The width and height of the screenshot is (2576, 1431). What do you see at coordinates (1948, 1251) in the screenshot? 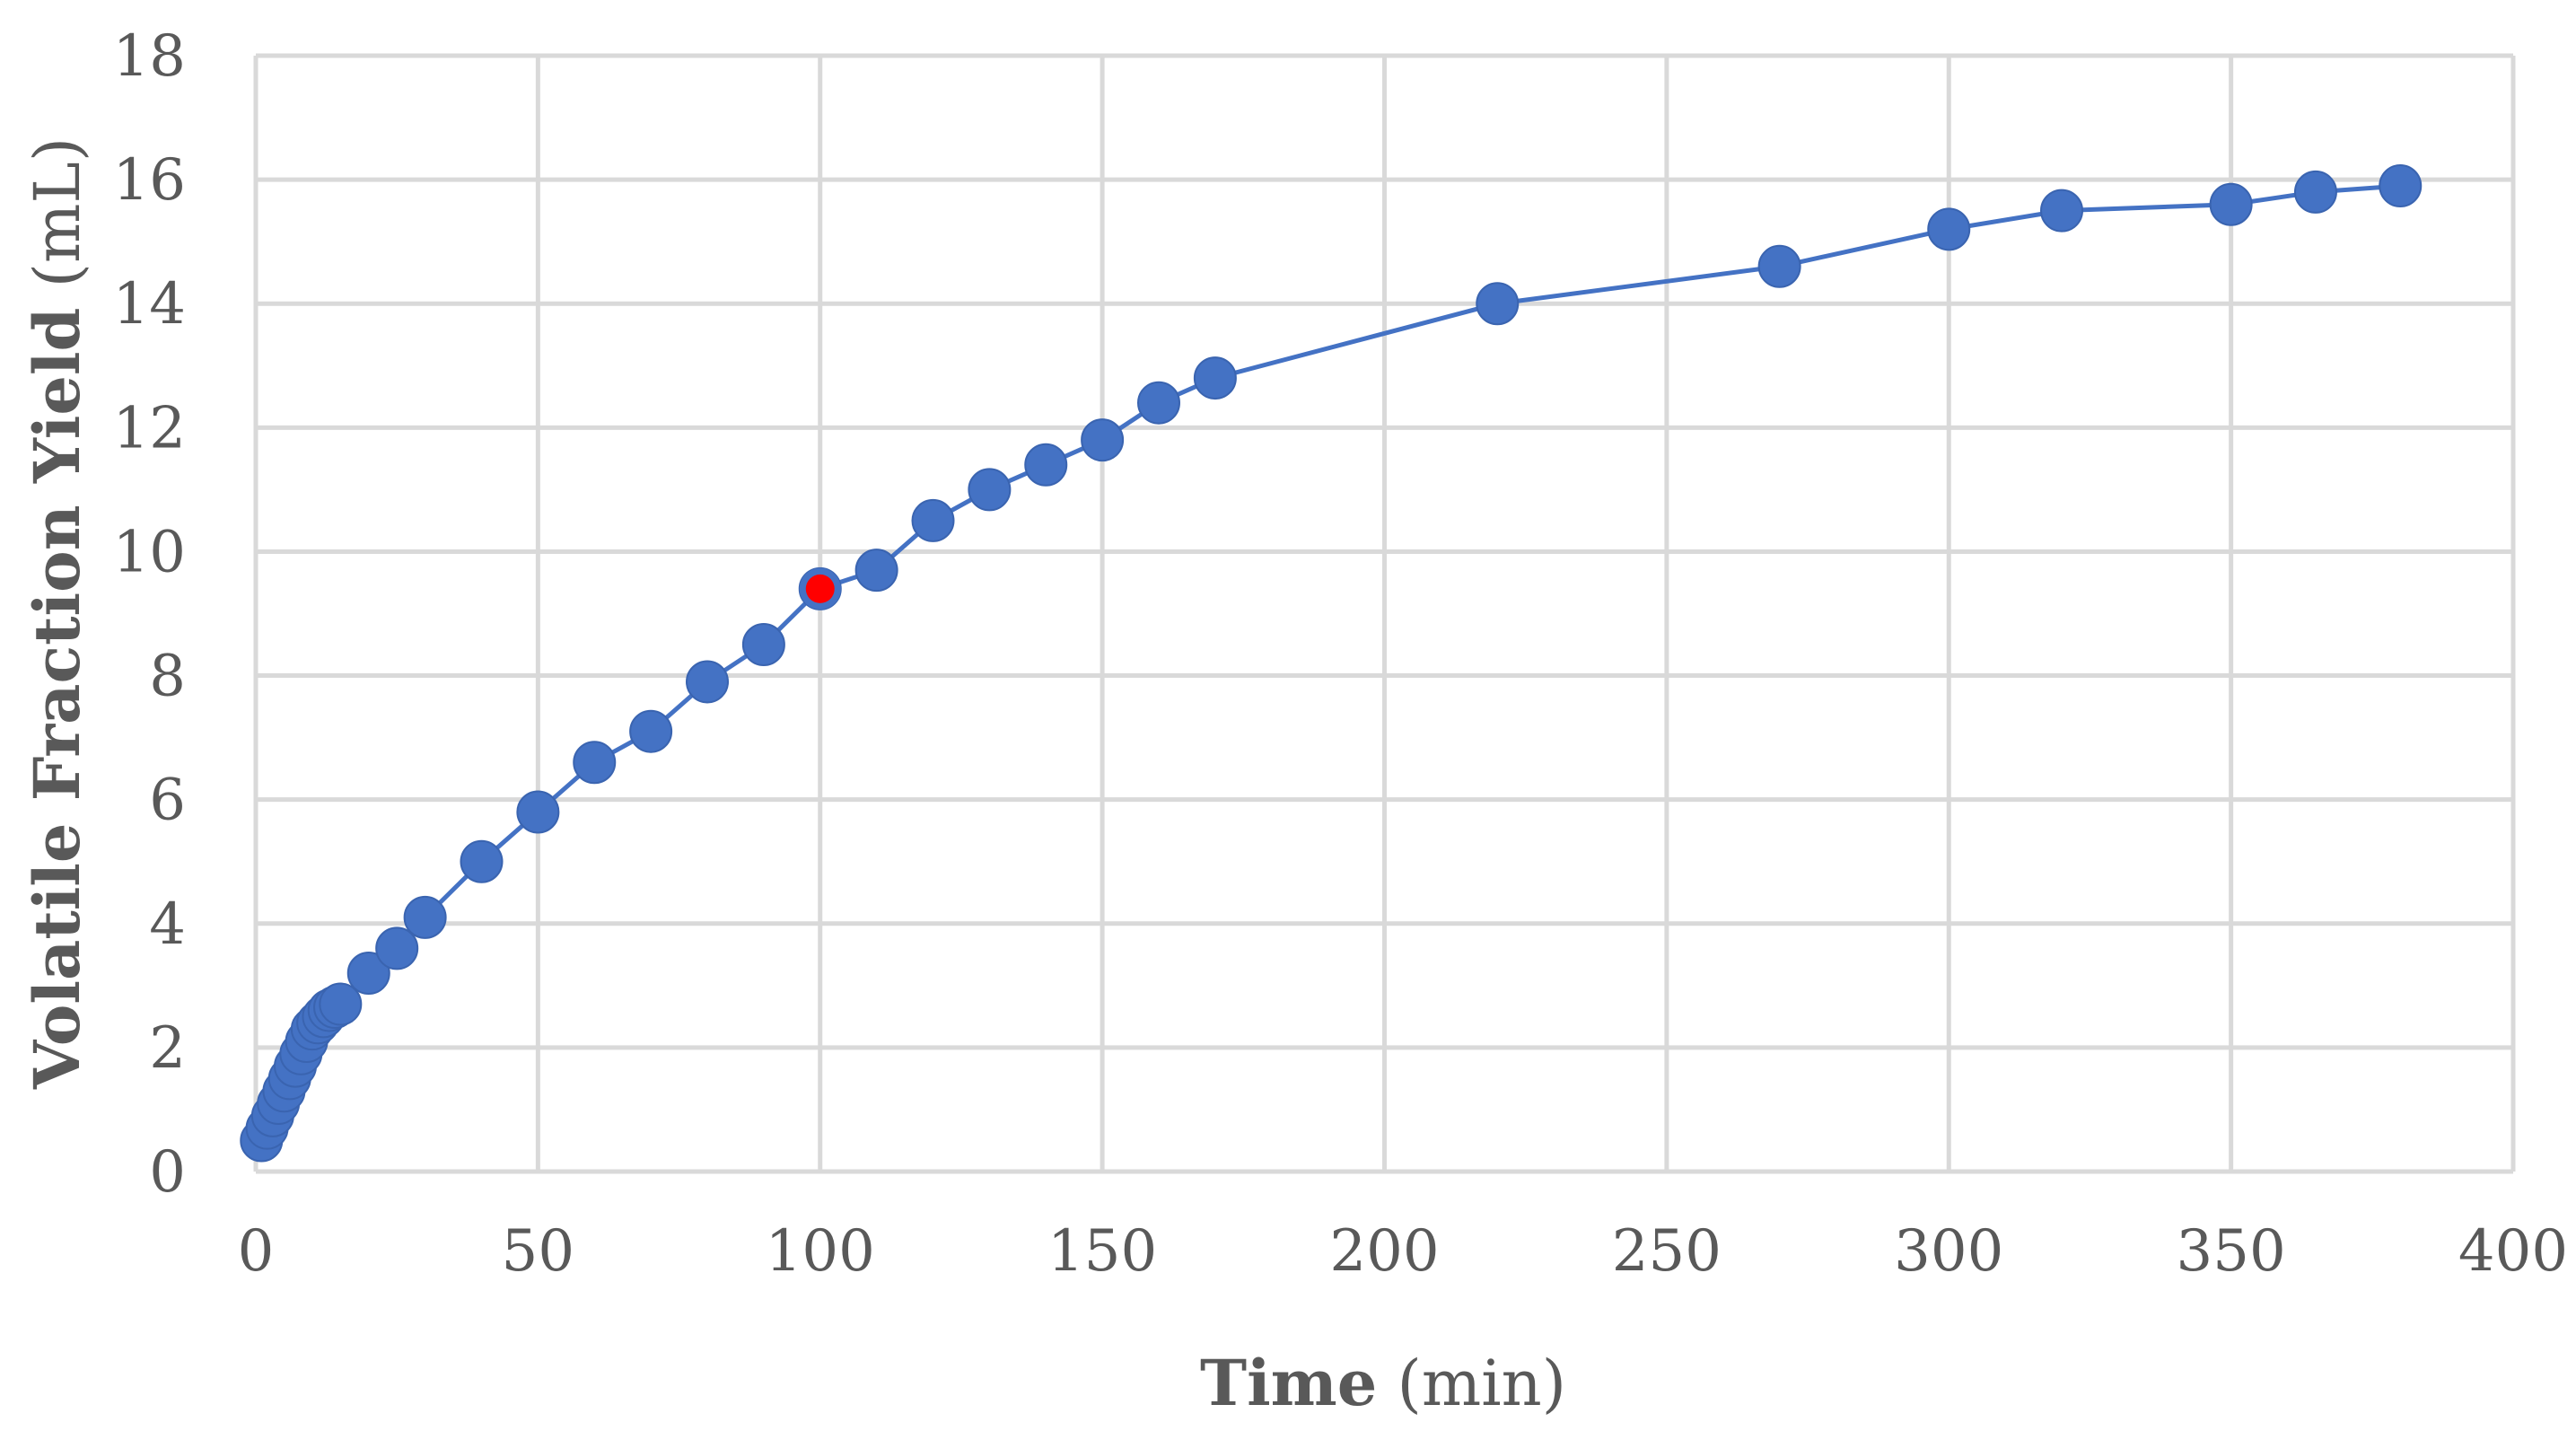
I see `x-tick-label: 300` at bounding box center [1948, 1251].